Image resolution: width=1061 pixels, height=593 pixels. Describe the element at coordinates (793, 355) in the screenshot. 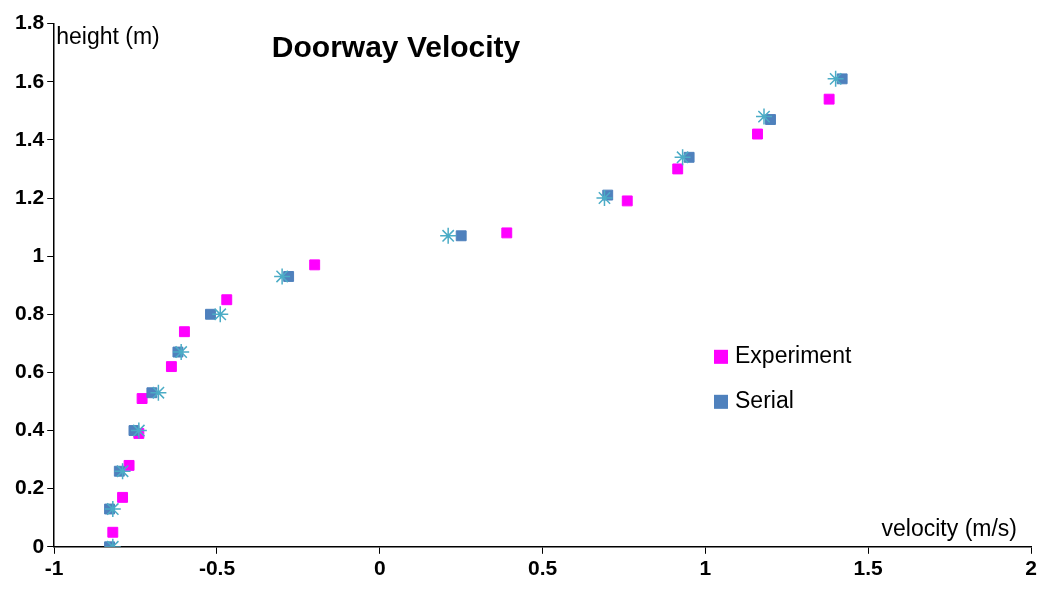

I see `legend-label: Experiment` at that location.